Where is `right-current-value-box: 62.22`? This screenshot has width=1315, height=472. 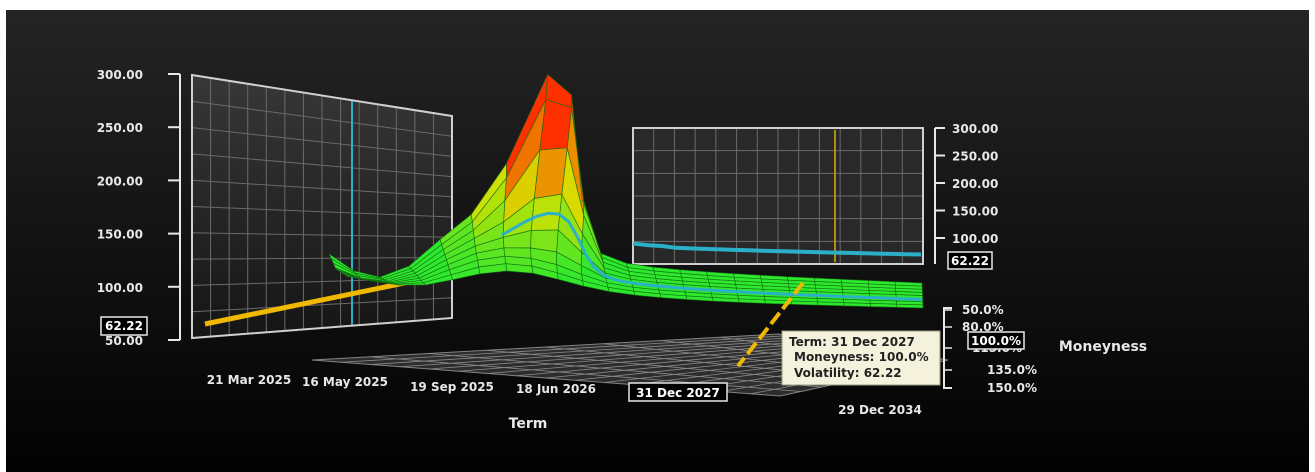 right-current-value-box: 62.22 is located at coordinates (970, 260).